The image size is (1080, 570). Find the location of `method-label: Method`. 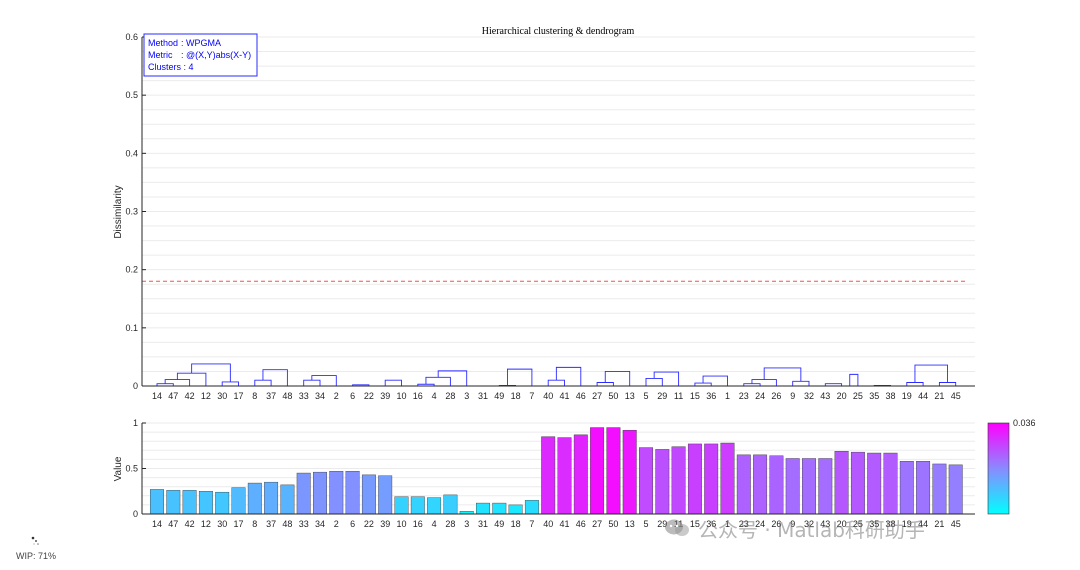

method-label: Method is located at coordinates (163, 43).